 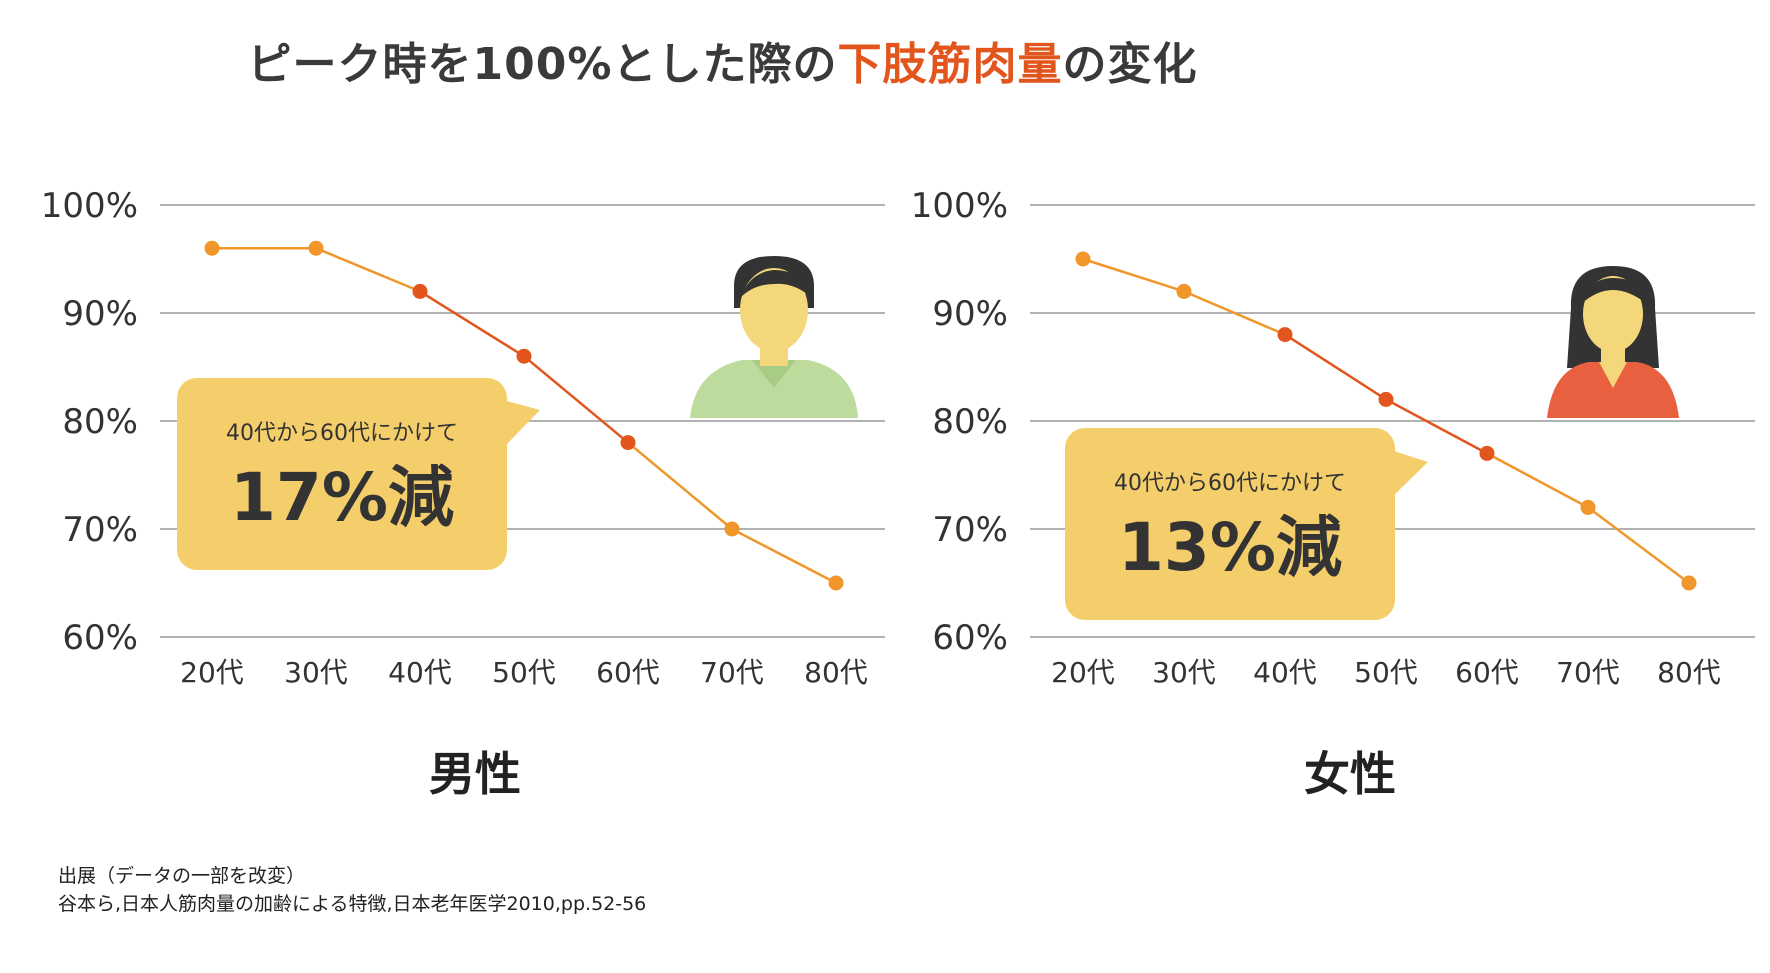 I want to click on neckline-shape, so click(x=1613, y=375).